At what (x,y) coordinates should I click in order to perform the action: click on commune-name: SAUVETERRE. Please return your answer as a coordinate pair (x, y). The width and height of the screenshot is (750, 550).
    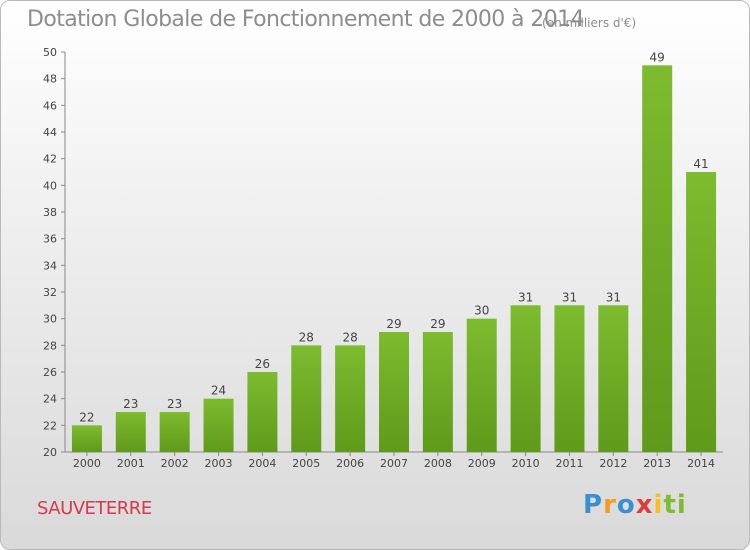
    Looking at the image, I should click on (94, 508).